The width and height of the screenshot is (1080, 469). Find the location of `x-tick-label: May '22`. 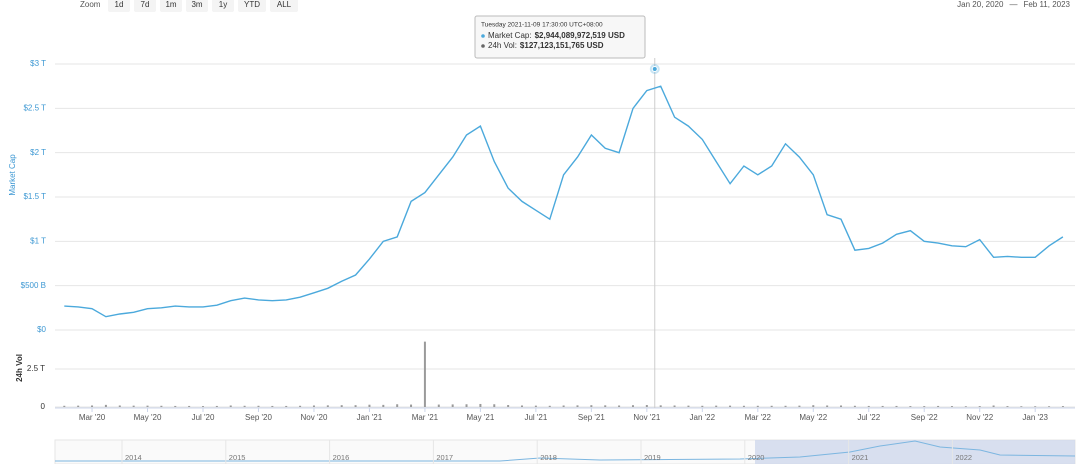

x-tick-label: May '22 is located at coordinates (813, 417).